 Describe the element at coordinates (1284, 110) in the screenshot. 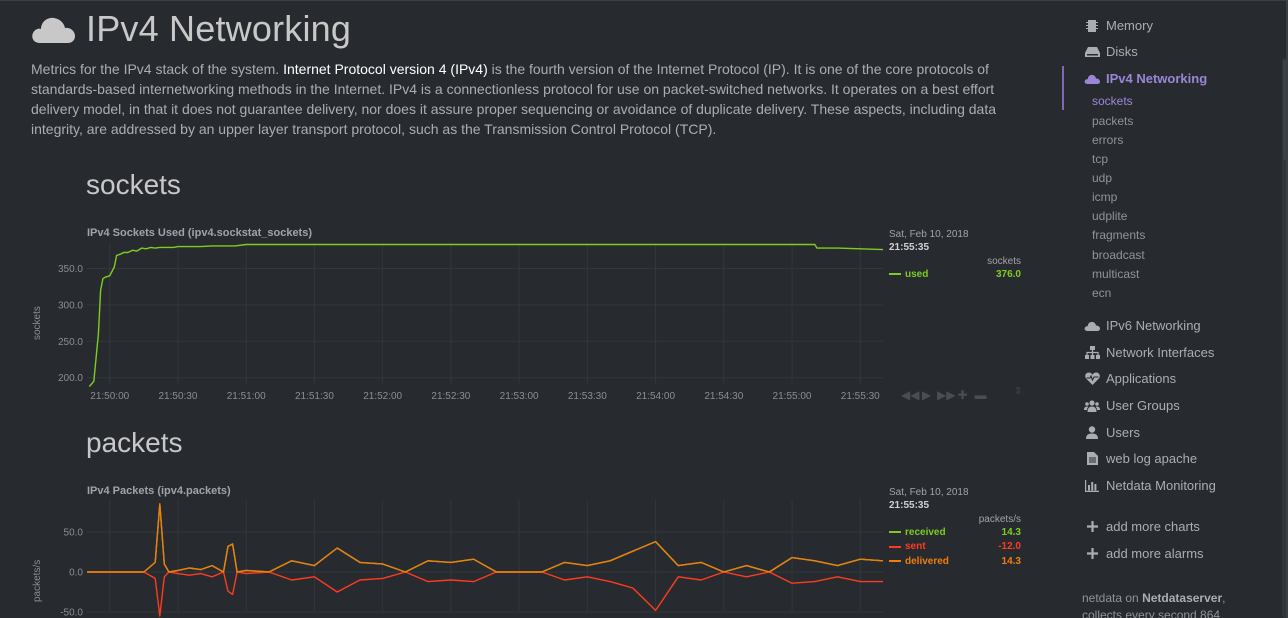

I see `scrollbar-thumb` at that location.